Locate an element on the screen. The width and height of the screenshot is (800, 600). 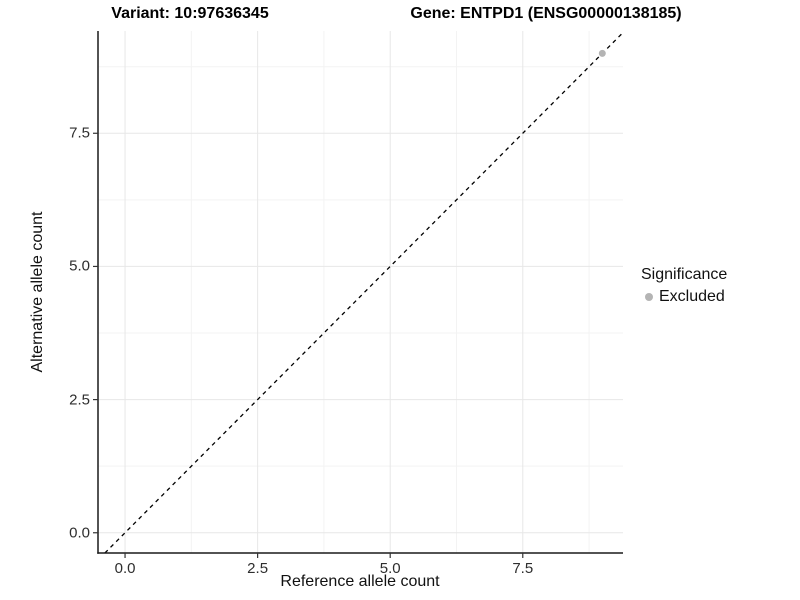
x-tick-label: 0.0 is located at coordinates (125, 568).